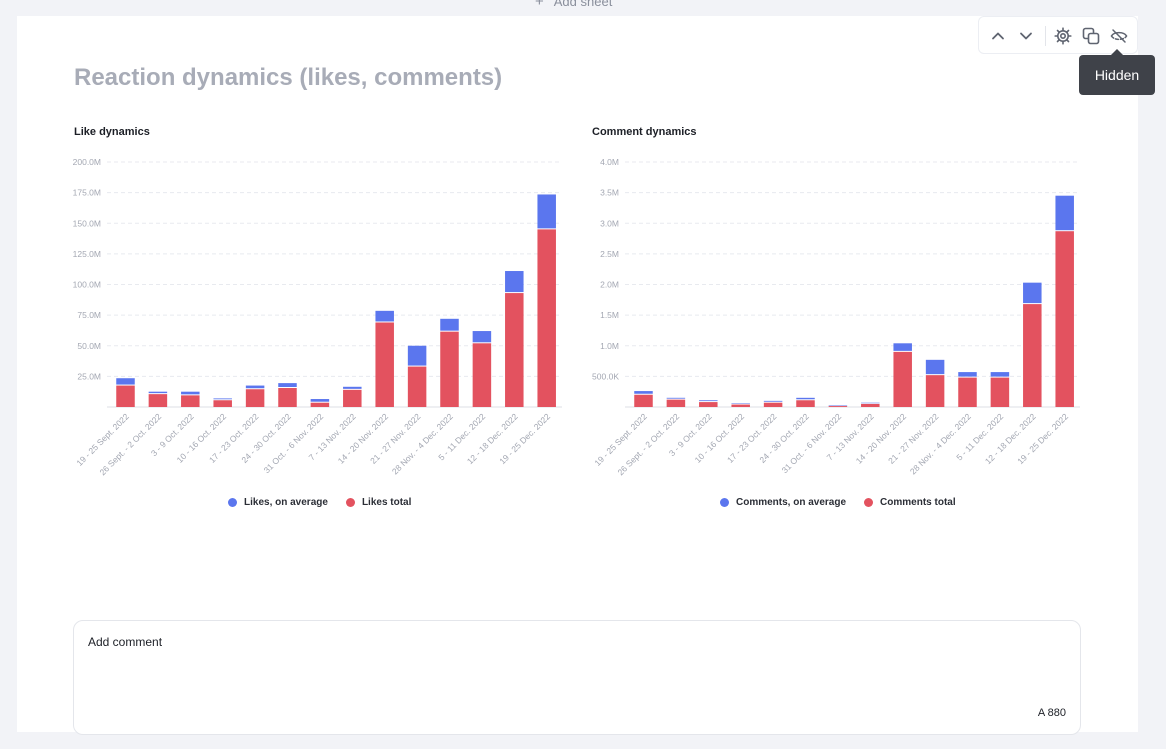  Describe the element at coordinates (609, 223) in the screenshot. I see `y-tick-label: 3.0M` at that location.